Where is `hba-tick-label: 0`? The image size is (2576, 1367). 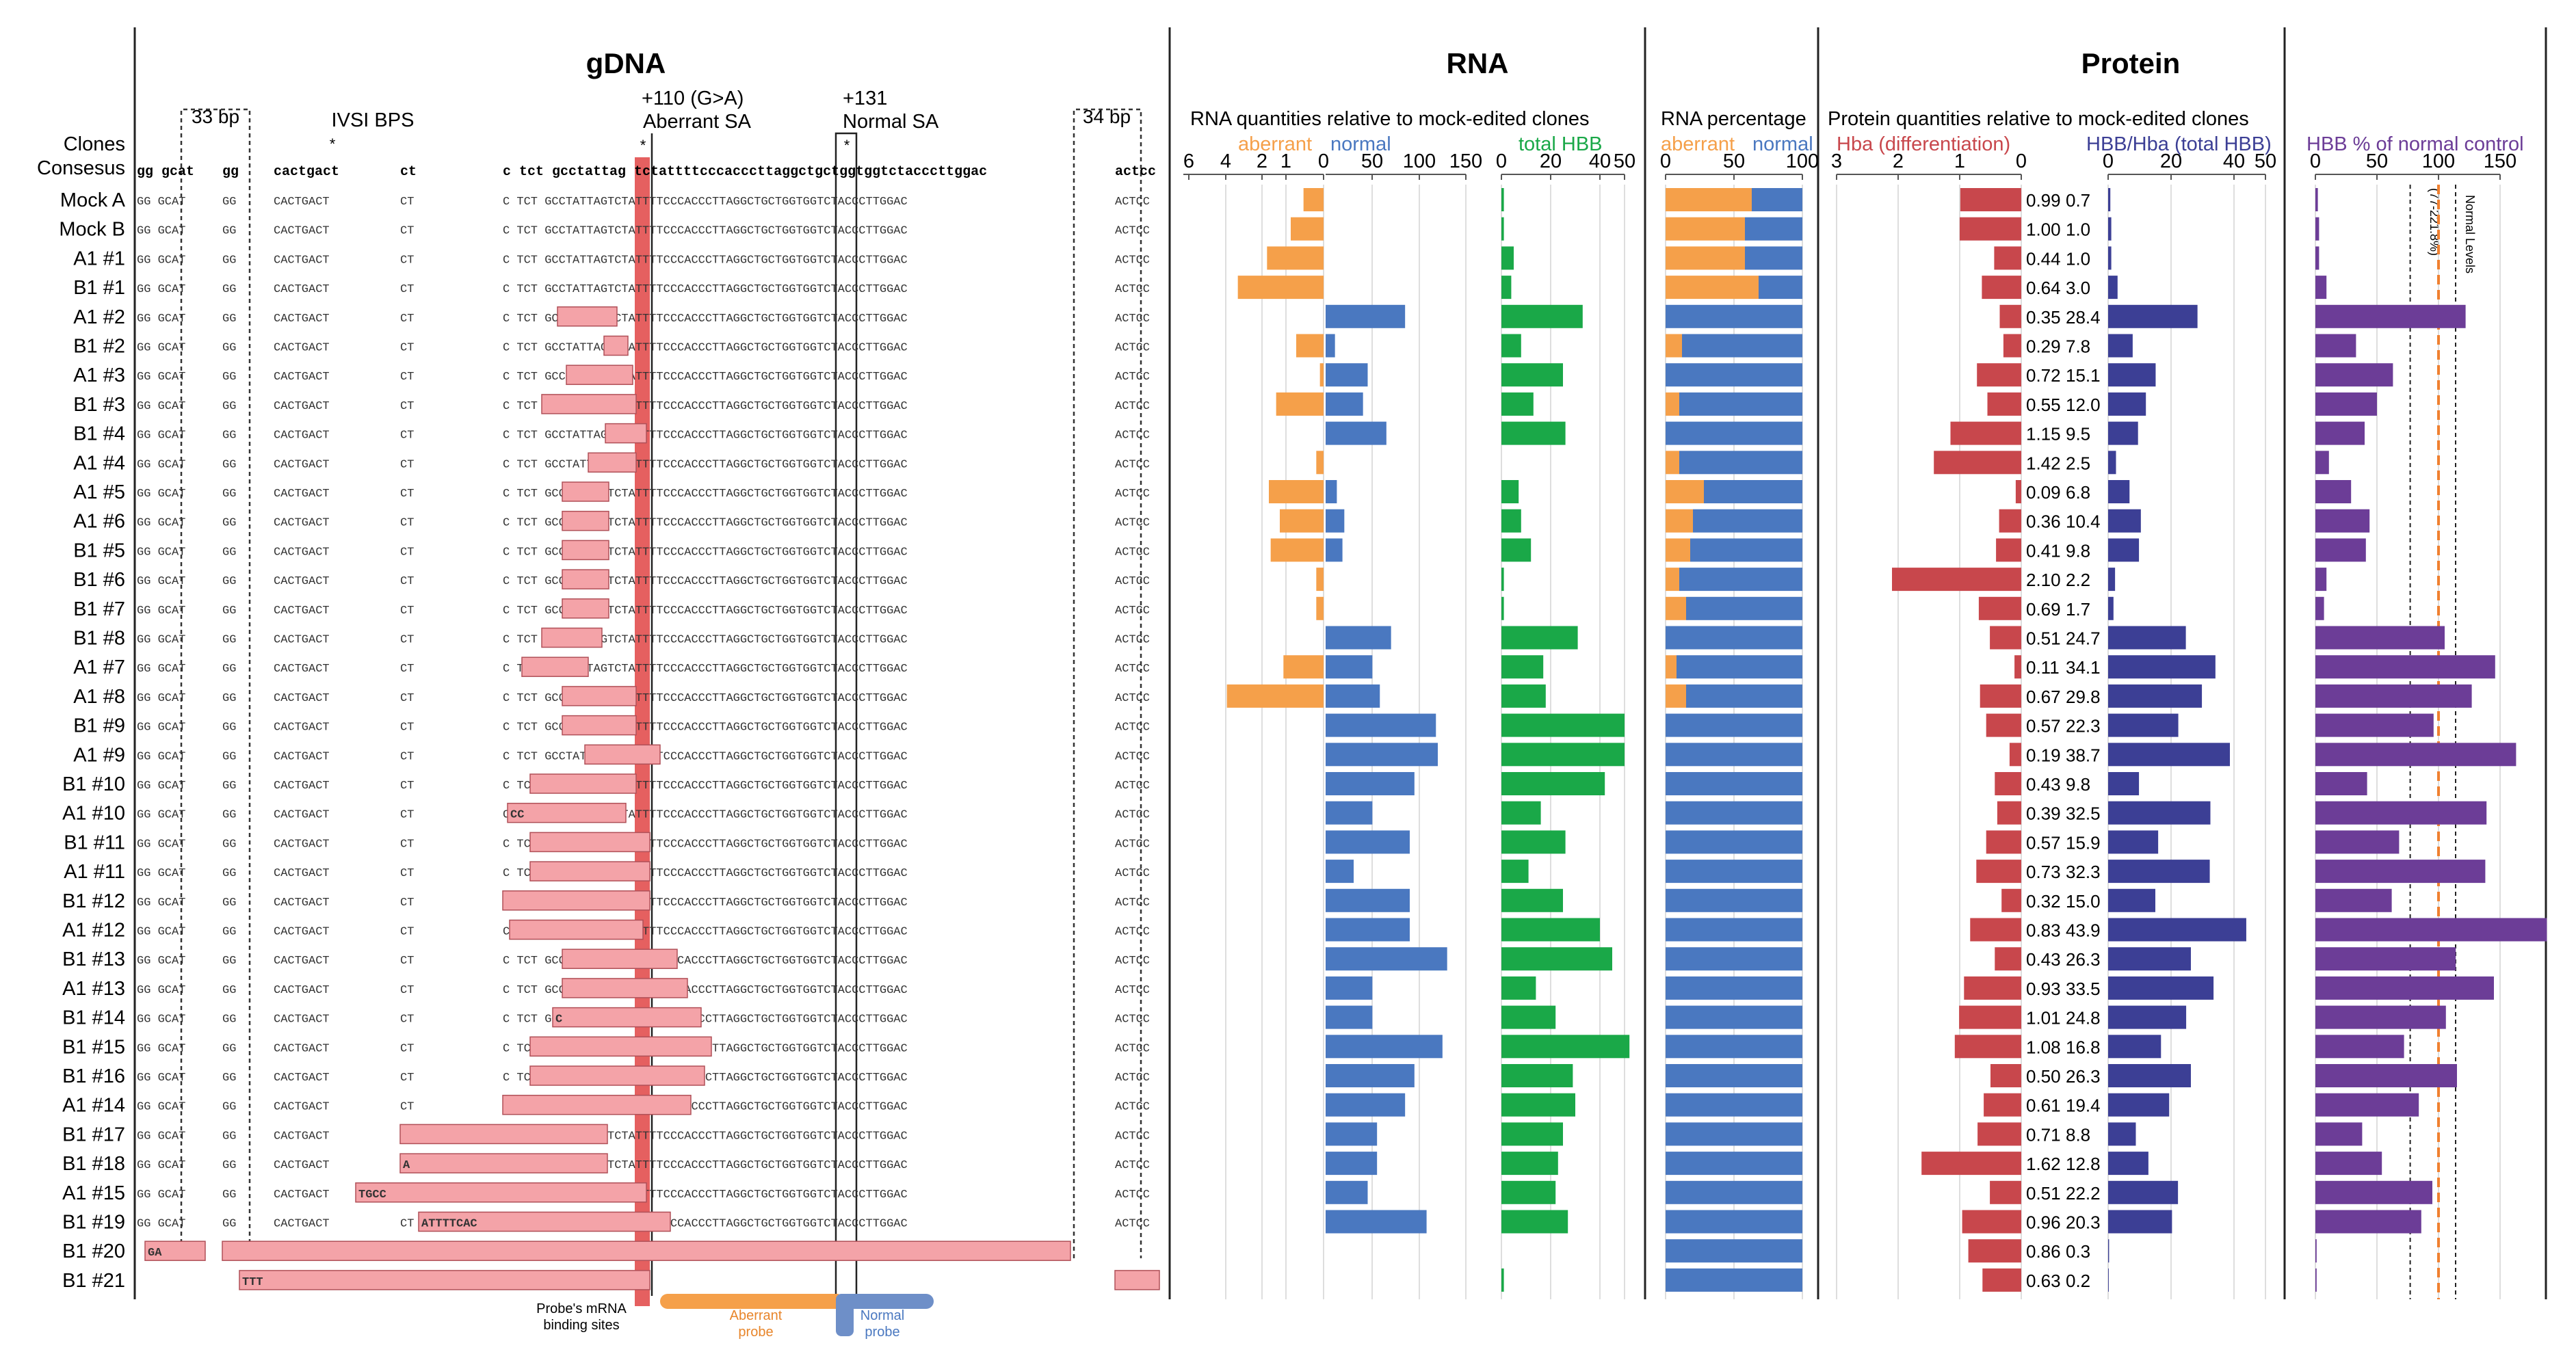
hba-tick-label: 0 is located at coordinates (2021, 161).